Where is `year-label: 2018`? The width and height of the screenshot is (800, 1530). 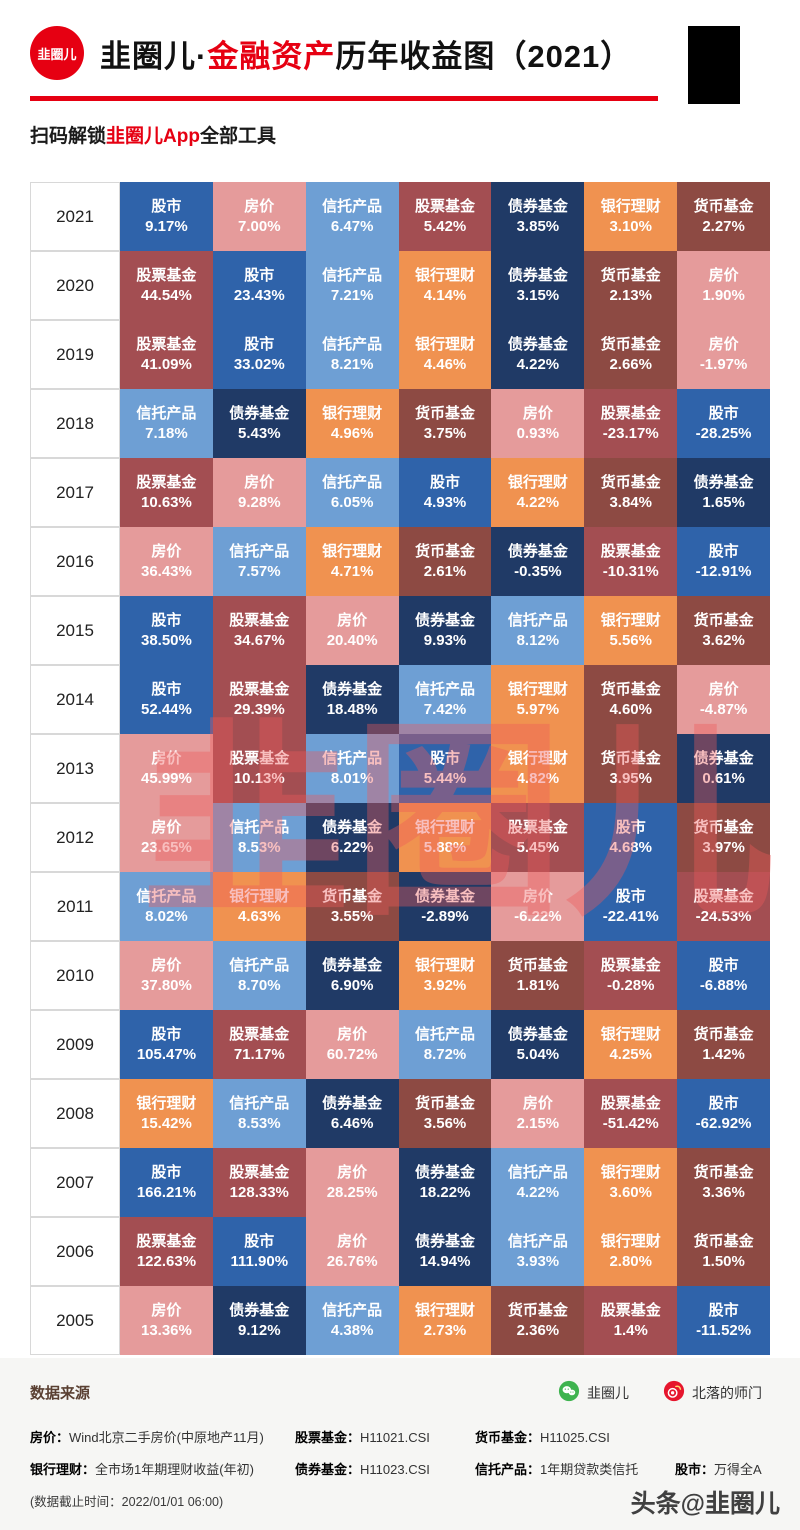
year-label: 2018 is located at coordinates (75, 423).